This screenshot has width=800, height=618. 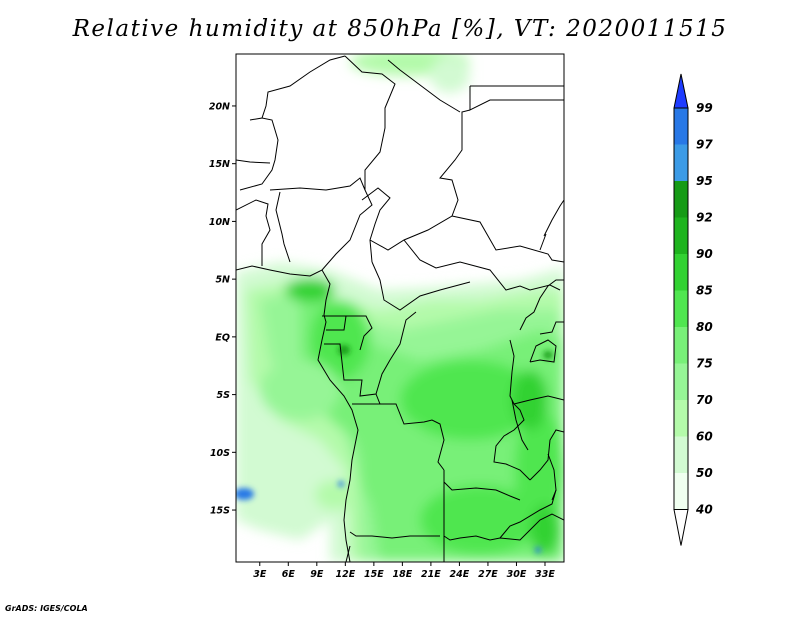 I want to click on colorbar-level-label: 97, so click(x=704, y=145).